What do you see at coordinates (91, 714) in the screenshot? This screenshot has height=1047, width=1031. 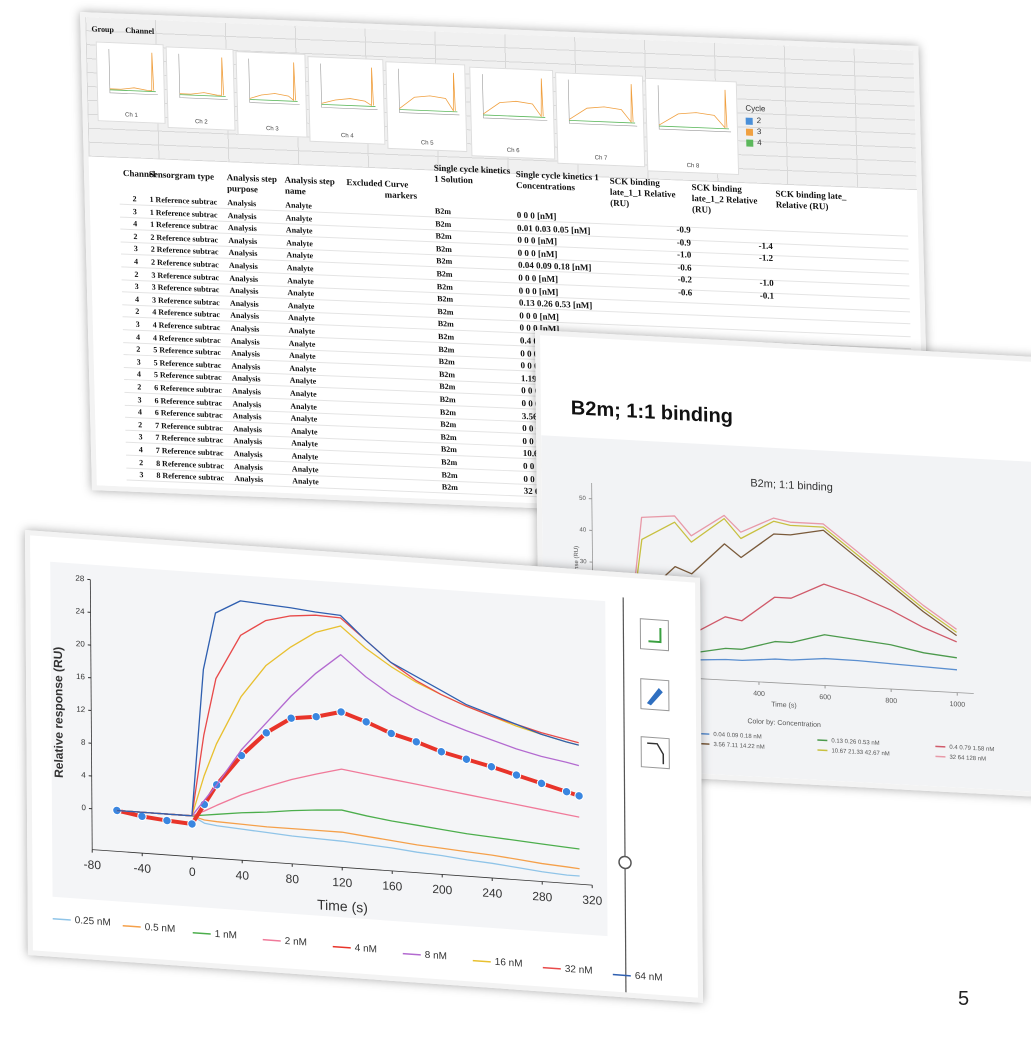 I see `axis-line` at bounding box center [91, 714].